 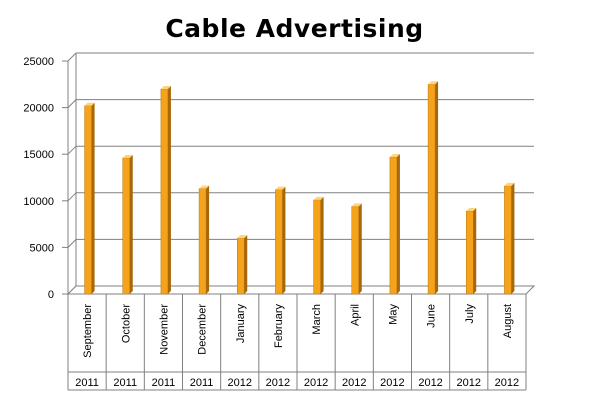 I want to click on x-tick-label: April, so click(x=355, y=315).